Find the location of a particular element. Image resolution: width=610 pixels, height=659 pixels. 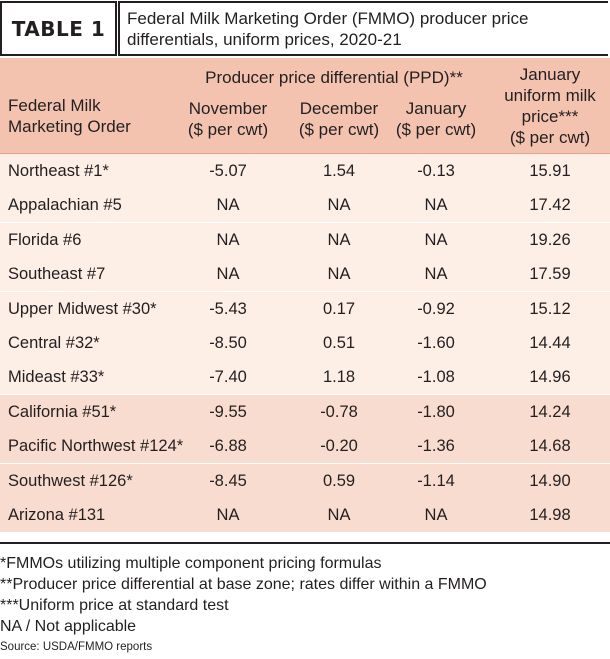

table-row: Central #32* -8.50 0.51 -1.60 14.44 is located at coordinates (305, 343).